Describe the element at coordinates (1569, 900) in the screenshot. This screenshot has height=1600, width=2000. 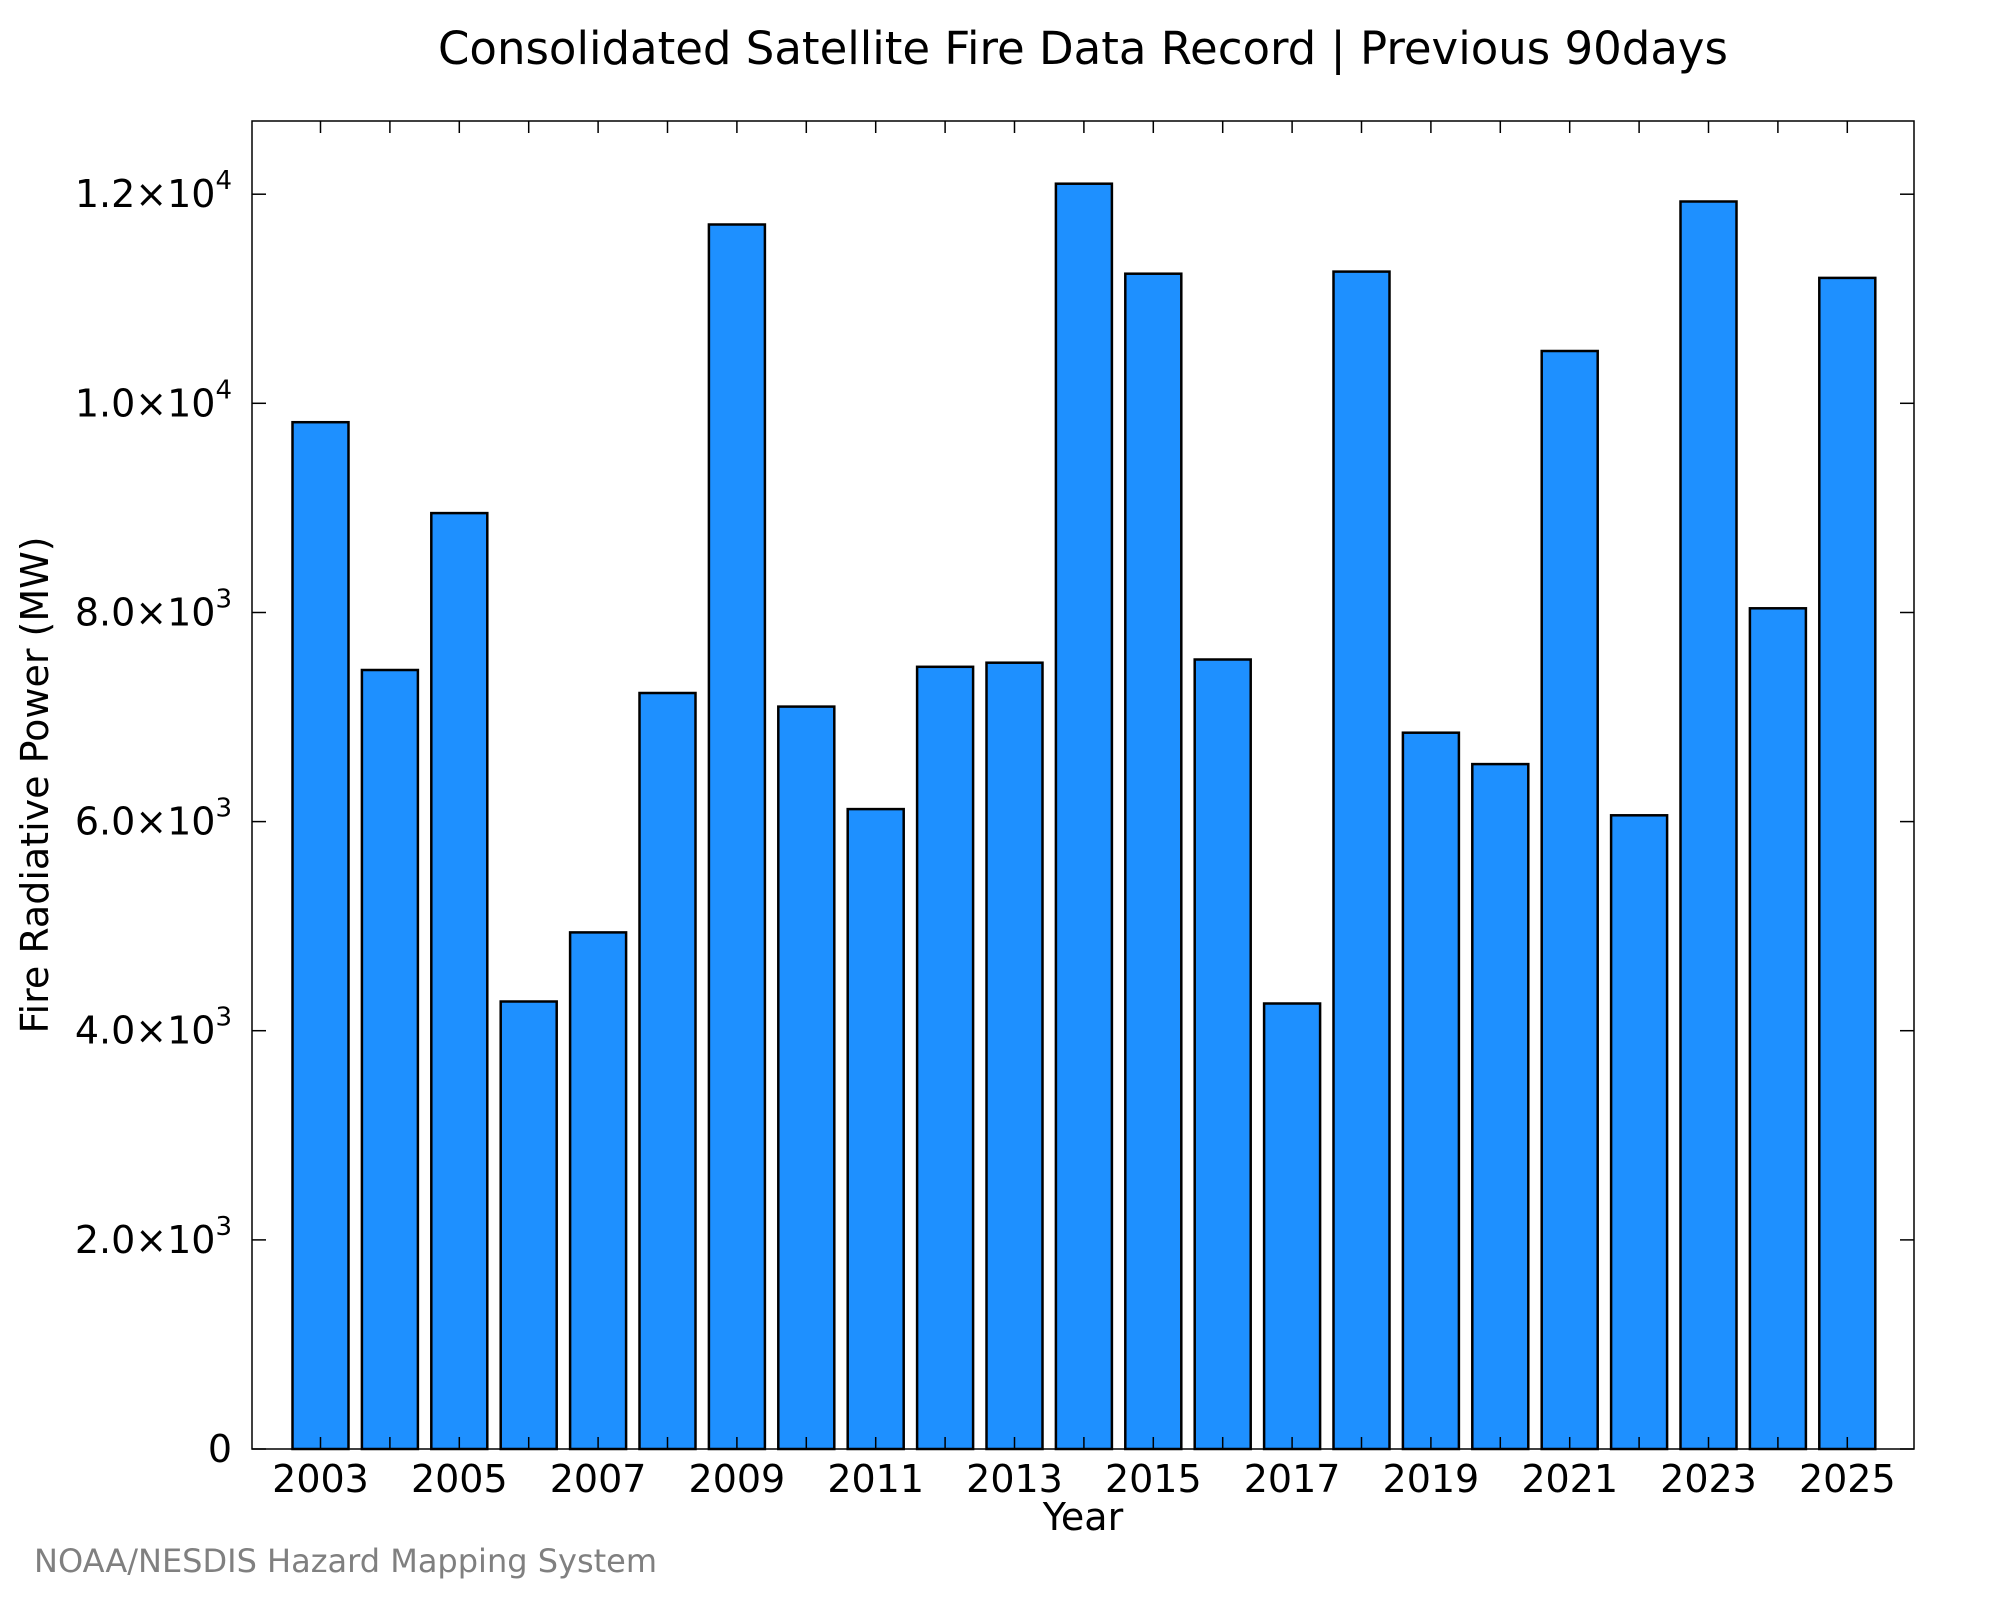
I see `bar-2021` at that location.